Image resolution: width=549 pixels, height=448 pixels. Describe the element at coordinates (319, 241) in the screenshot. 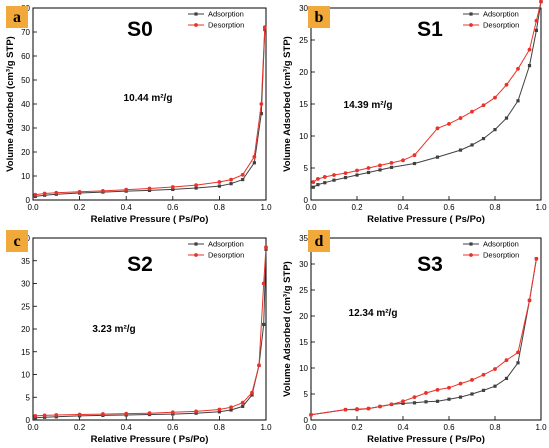

I see `panel-label-badge` at that location.